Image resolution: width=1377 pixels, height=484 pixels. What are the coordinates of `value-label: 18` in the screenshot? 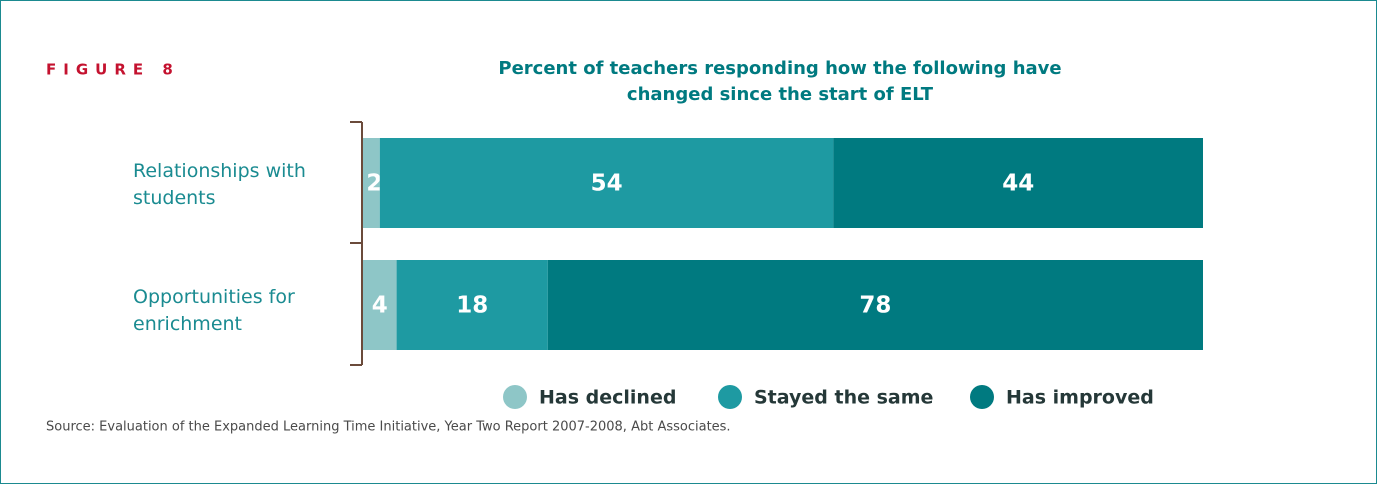 It's located at (472, 306).